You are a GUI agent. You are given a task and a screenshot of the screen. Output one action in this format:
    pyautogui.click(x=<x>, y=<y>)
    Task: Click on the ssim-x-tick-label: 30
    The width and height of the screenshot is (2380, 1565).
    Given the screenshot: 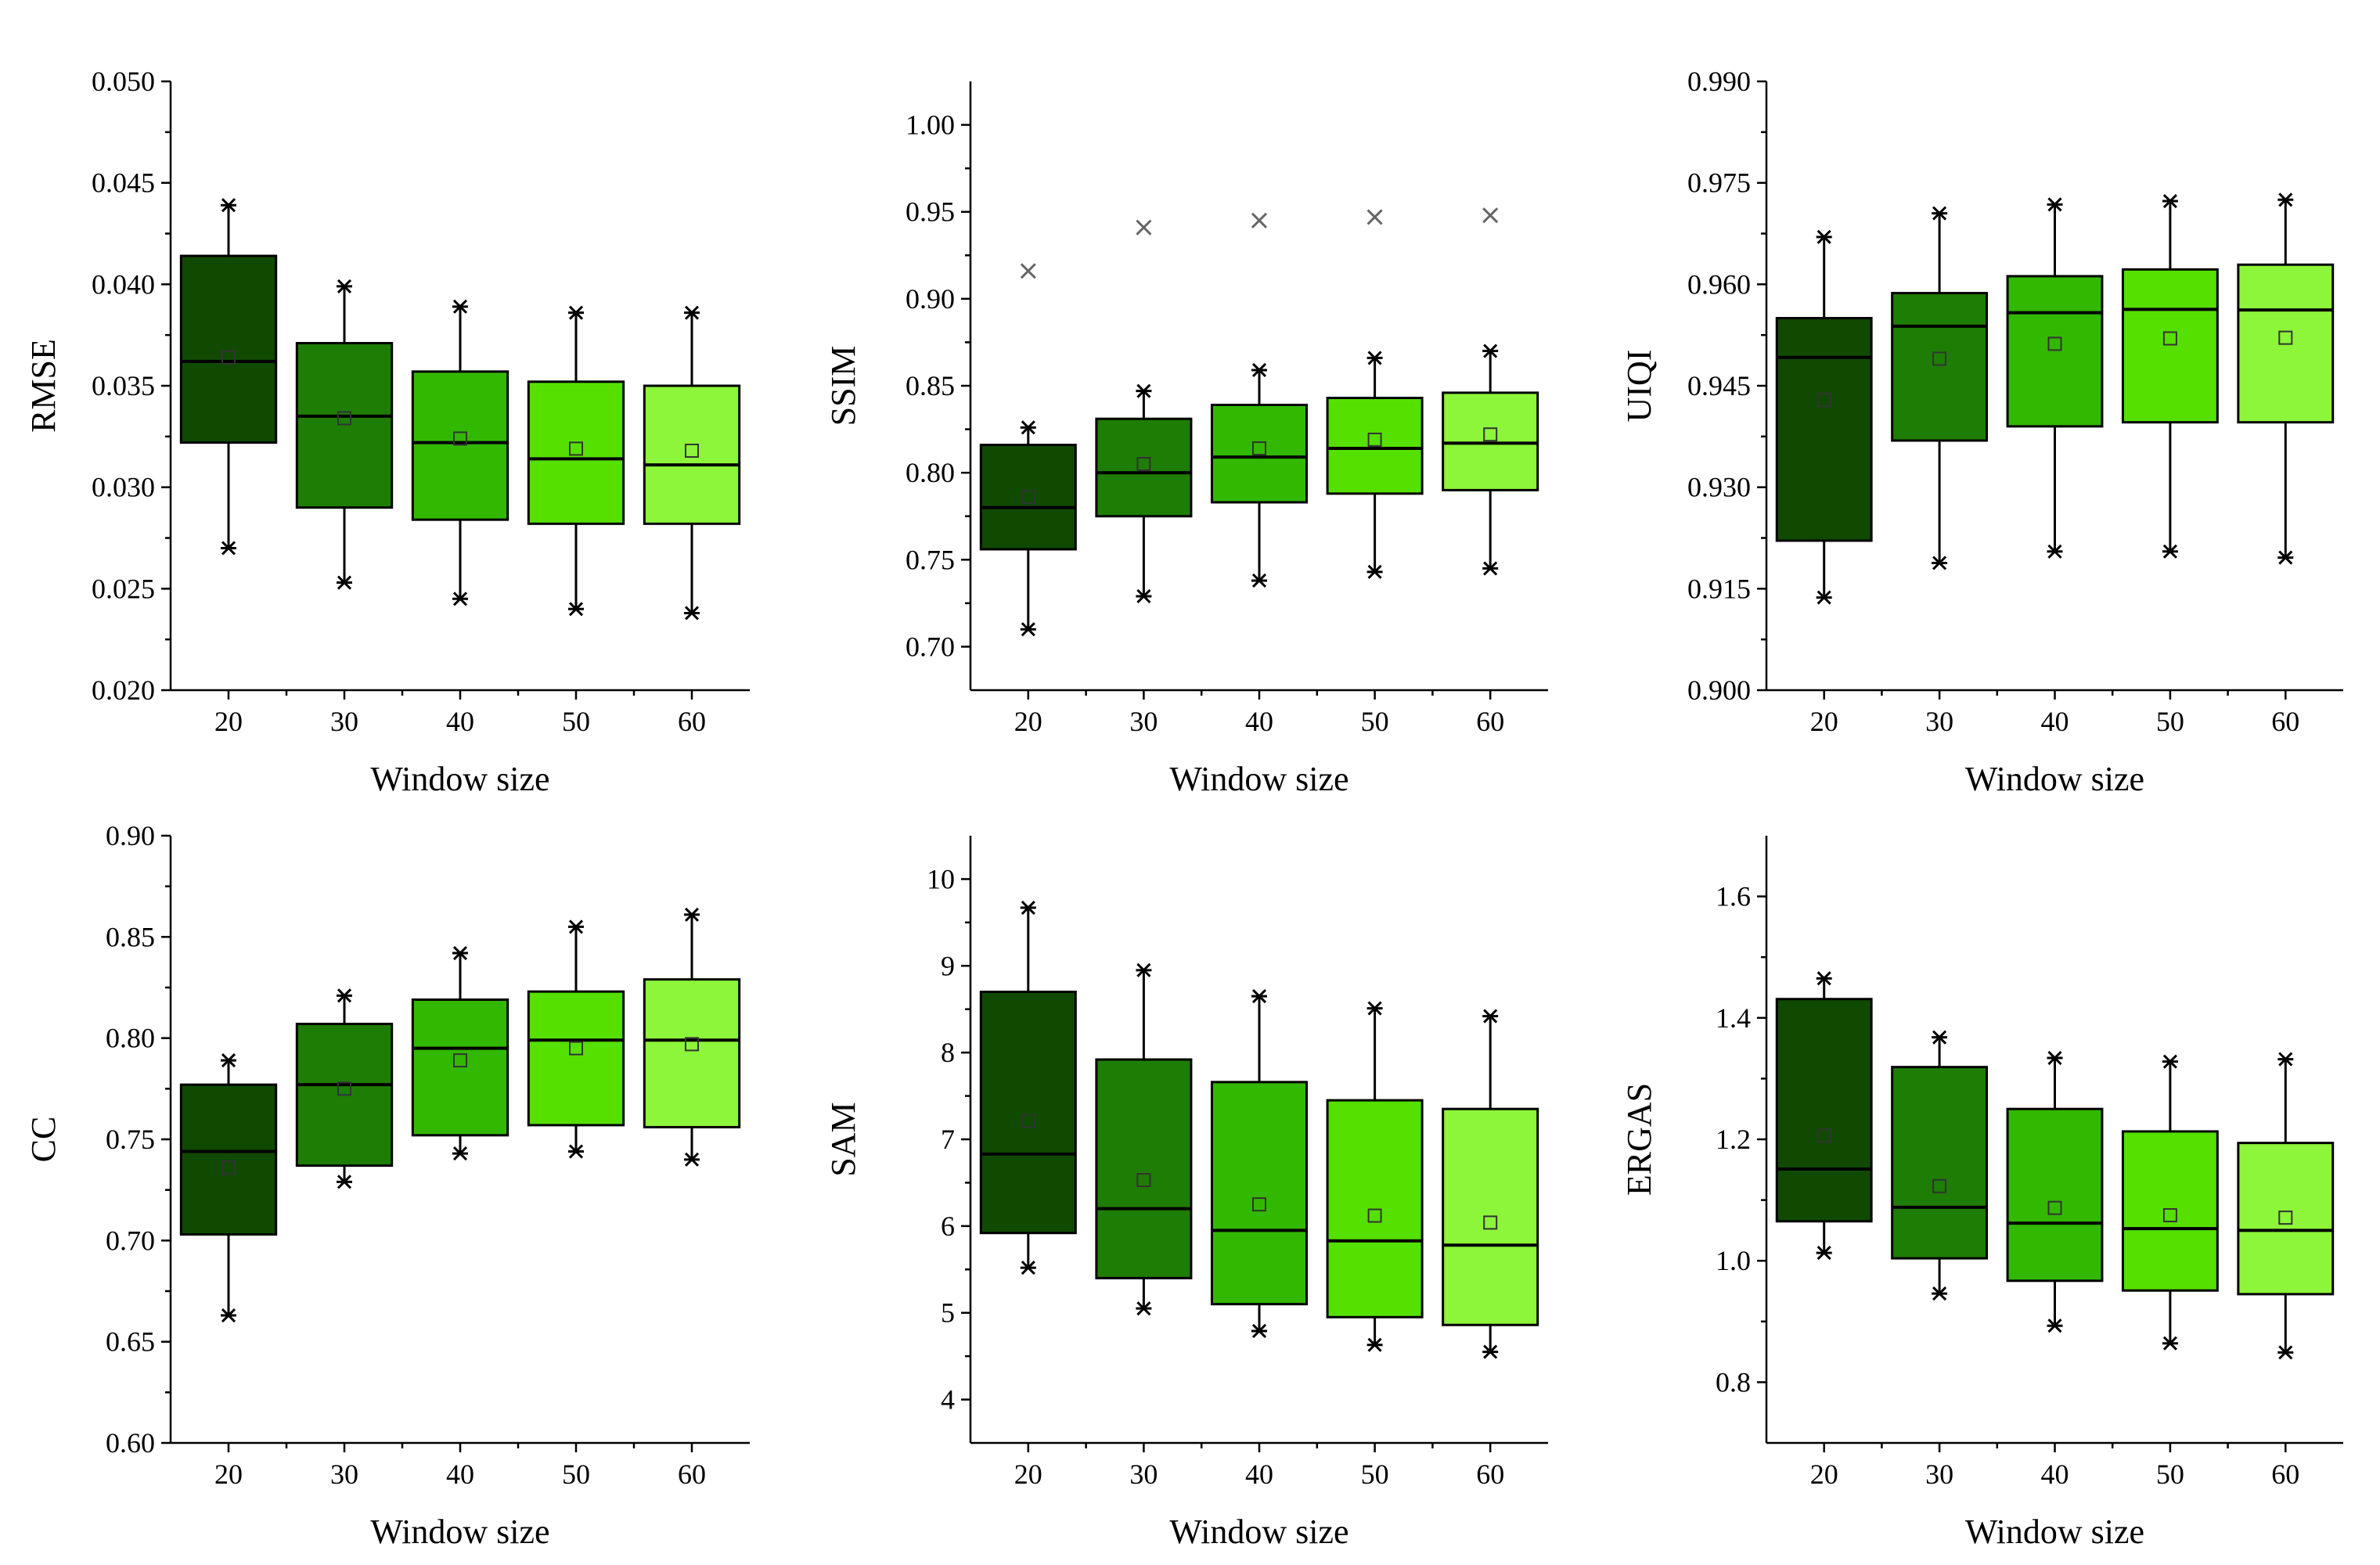 What is the action you would take?
    pyautogui.click(x=1143, y=721)
    